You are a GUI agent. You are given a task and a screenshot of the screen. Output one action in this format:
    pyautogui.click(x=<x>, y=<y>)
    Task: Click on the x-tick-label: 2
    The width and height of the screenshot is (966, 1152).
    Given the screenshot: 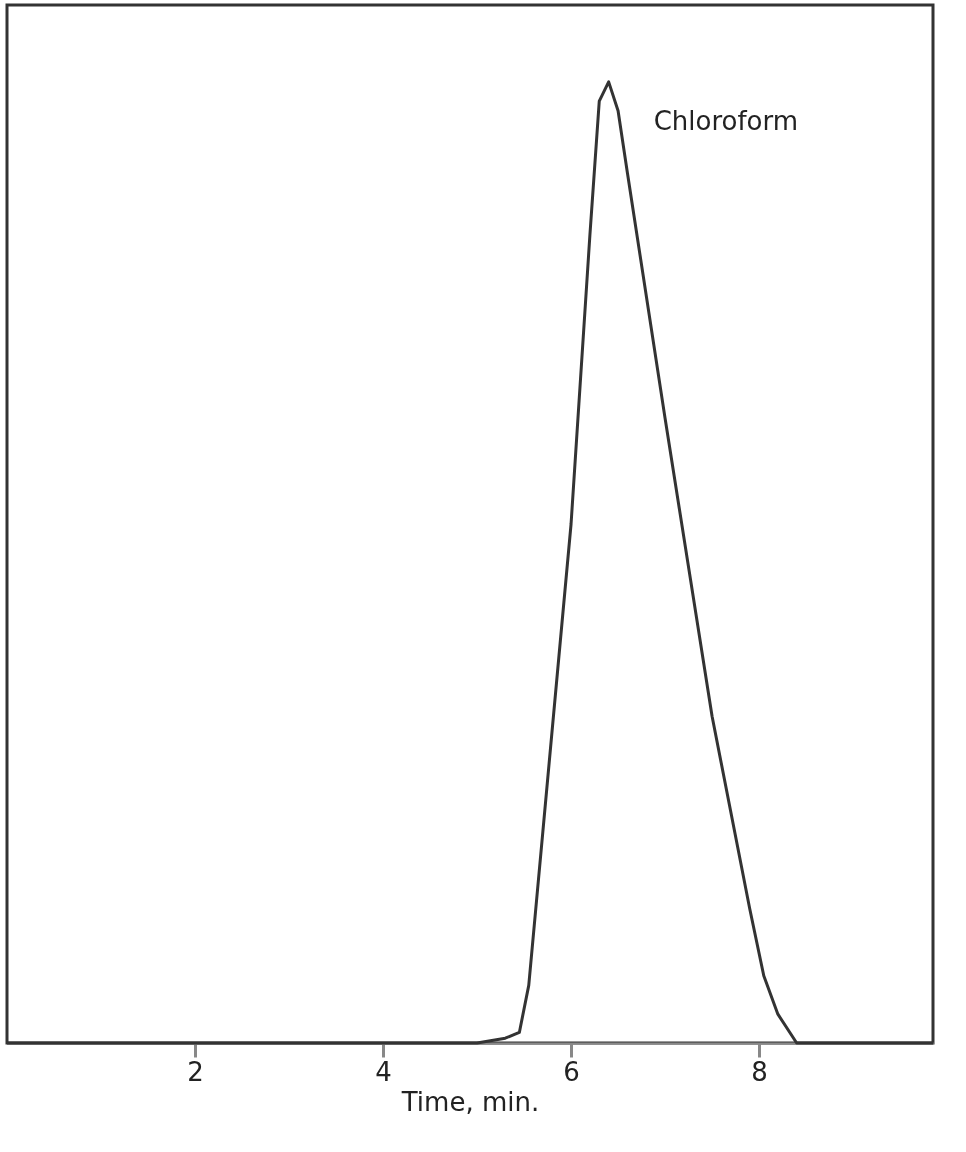 What is the action you would take?
    pyautogui.click(x=195, y=1071)
    